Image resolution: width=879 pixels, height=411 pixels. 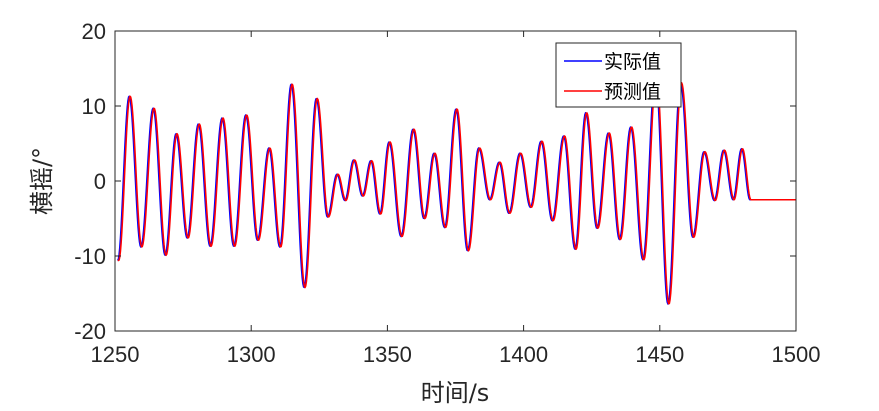 What do you see at coordinates (387, 354) in the screenshot?
I see `x-tick-label: 1350` at bounding box center [387, 354].